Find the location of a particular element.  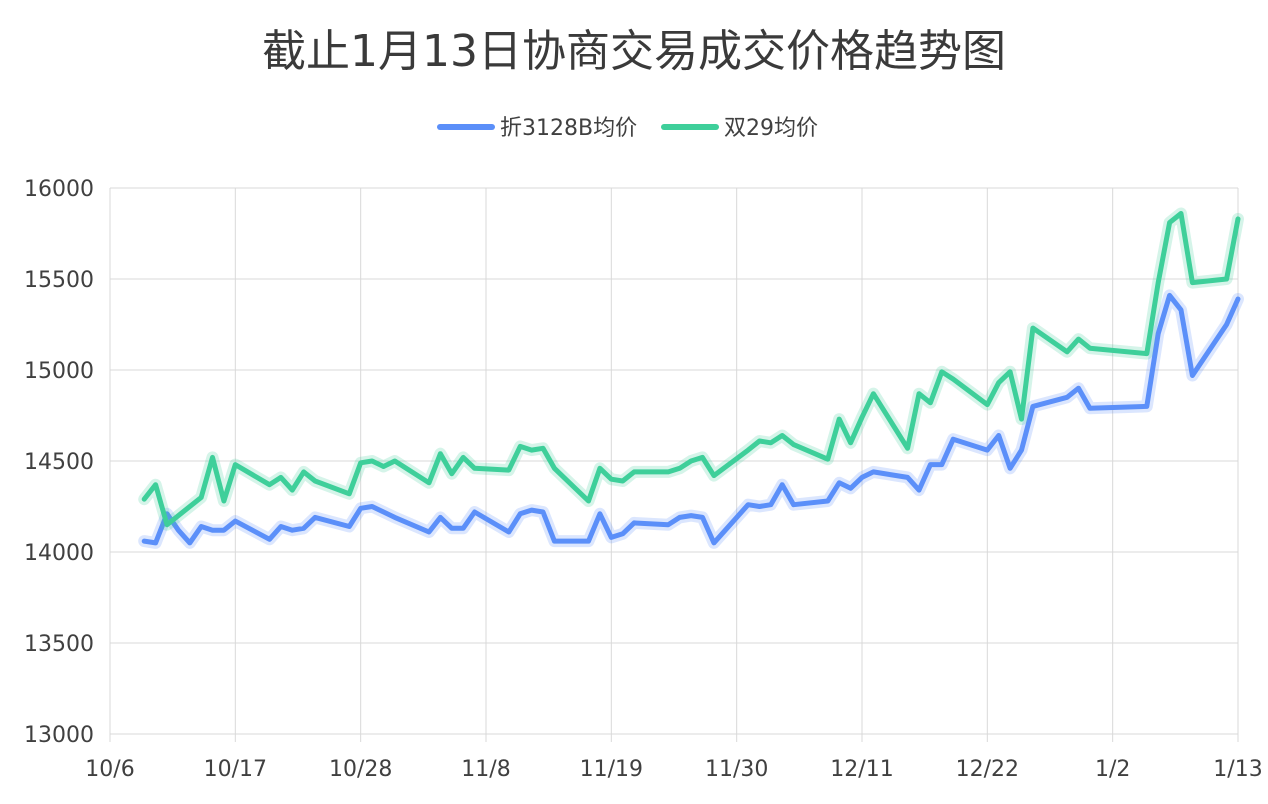

y-tick-label: 14500 is located at coordinates (59, 462).